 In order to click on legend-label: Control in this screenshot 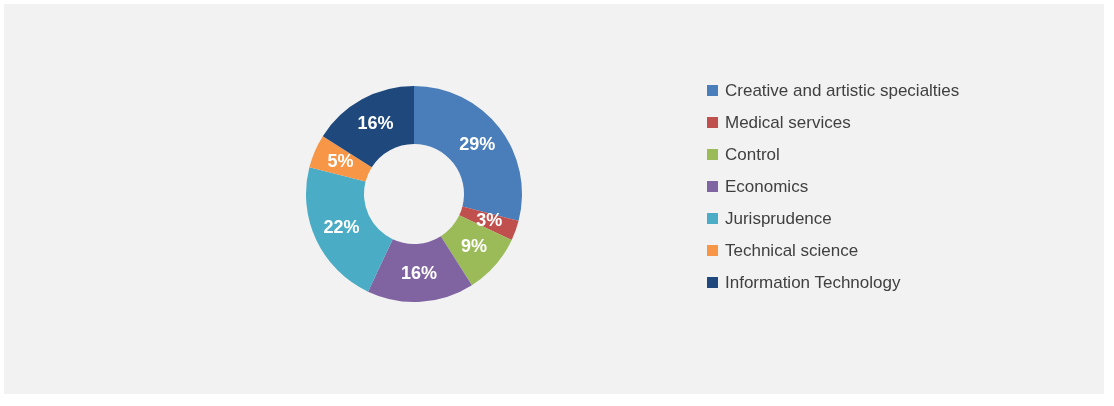, I will do `click(752, 154)`.